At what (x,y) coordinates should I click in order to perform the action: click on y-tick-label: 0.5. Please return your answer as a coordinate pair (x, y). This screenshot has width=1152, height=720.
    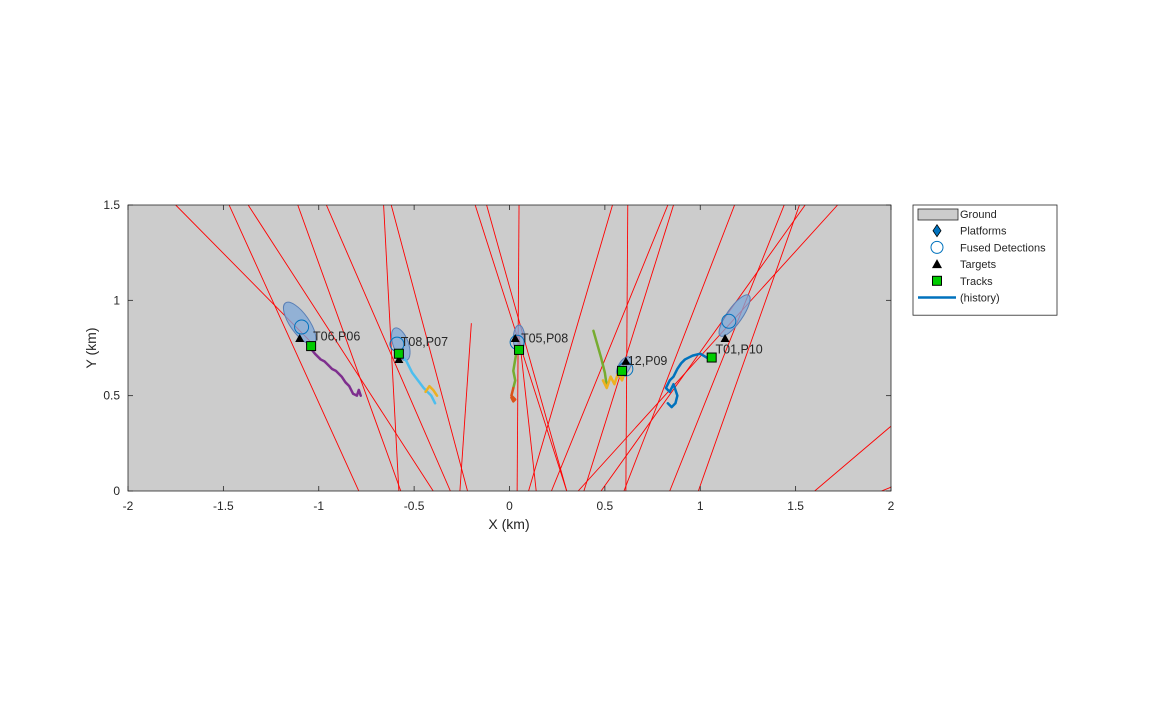
    Looking at the image, I should click on (111, 396).